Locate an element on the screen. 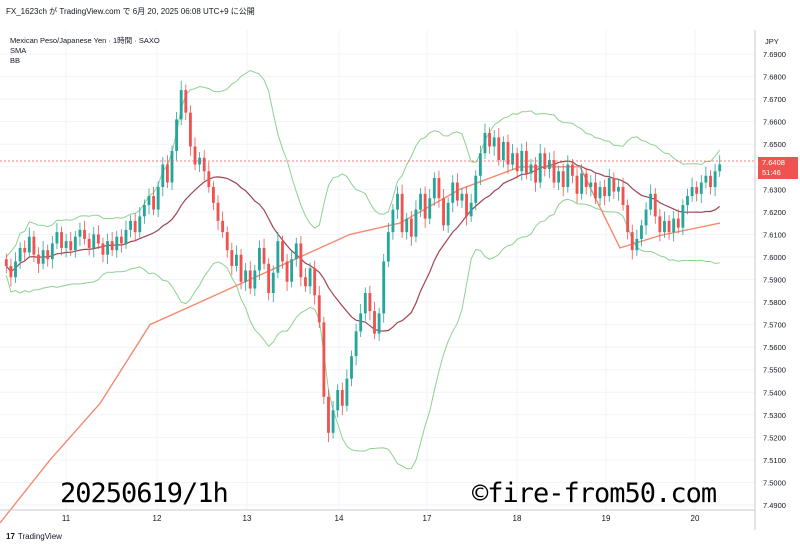 This screenshot has width=800, height=560. tradingview-logo: 17 TradingView is located at coordinates (34, 536).